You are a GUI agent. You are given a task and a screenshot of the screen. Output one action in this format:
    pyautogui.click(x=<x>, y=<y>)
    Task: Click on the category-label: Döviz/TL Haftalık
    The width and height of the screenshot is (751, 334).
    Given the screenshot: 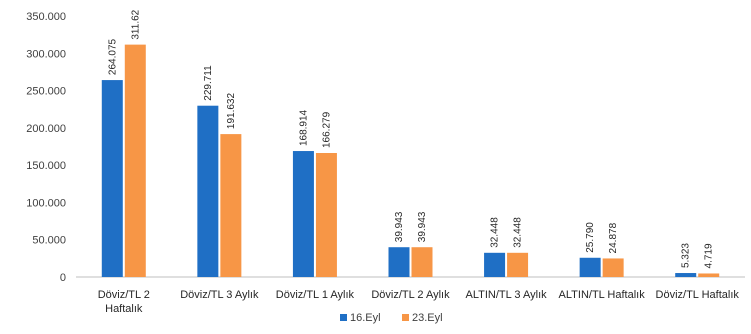 What is the action you would take?
    pyautogui.click(x=698, y=295)
    